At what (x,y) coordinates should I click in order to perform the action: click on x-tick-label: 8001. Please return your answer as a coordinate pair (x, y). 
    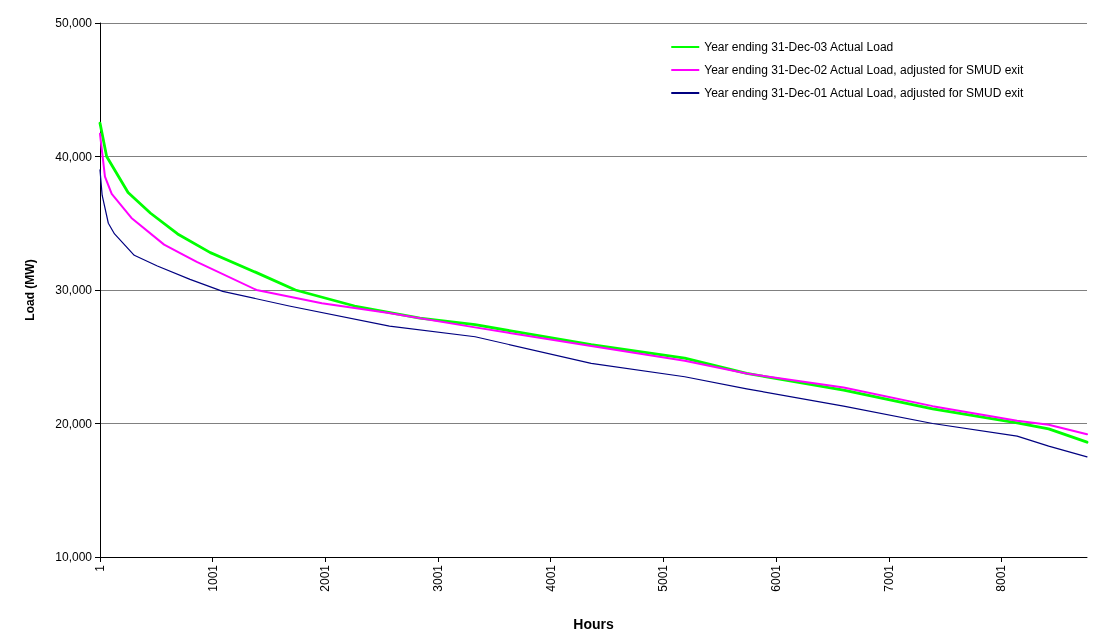
    Looking at the image, I should click on (1001, 578).